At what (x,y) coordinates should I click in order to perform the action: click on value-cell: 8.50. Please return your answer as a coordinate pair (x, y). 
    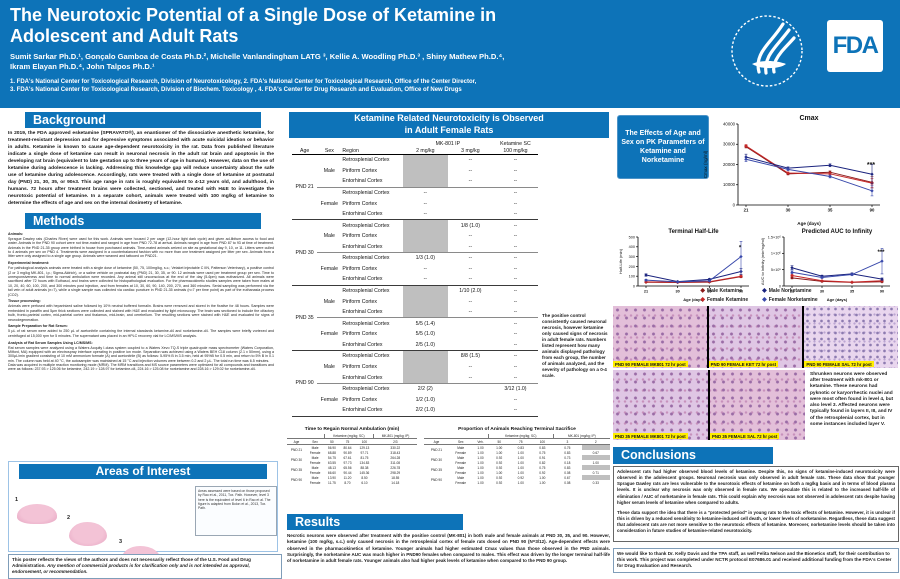
    Looking at the image, I should click on (364, 477).